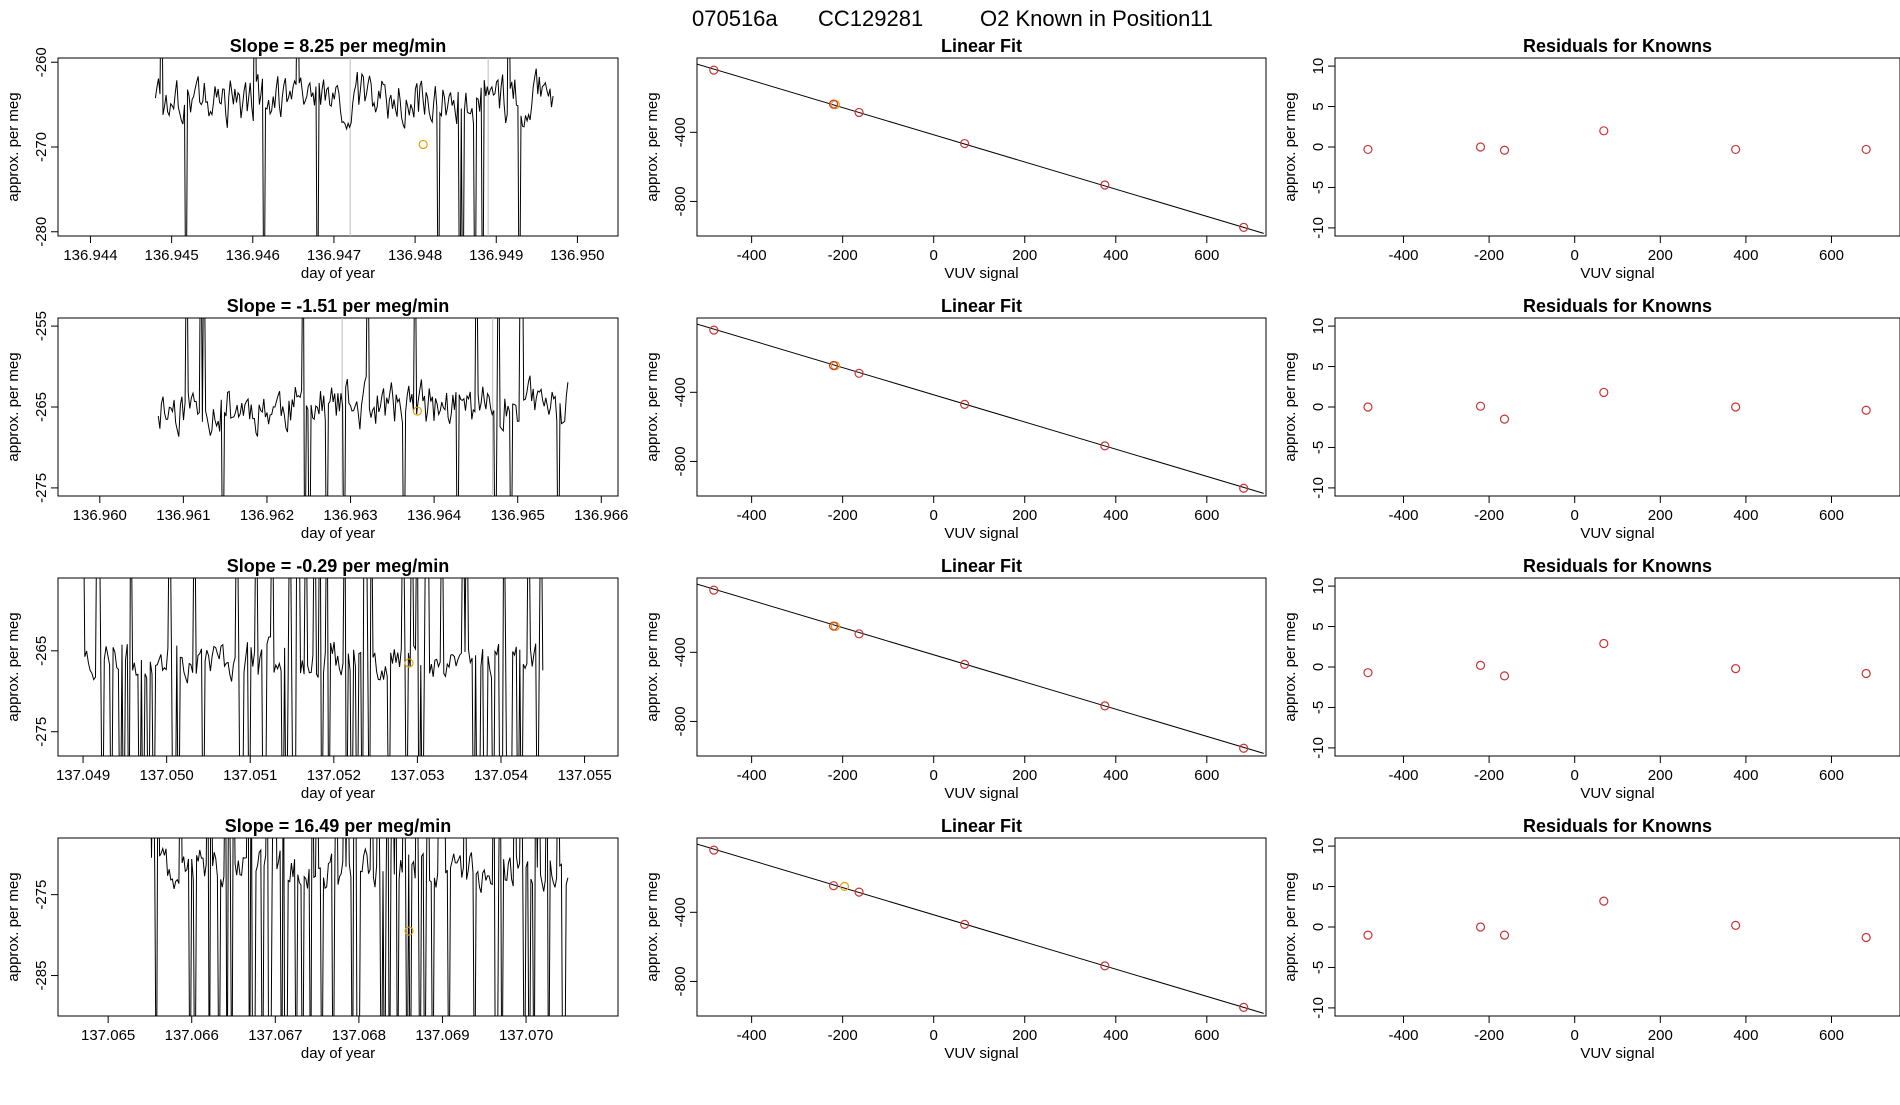 The height and width of the screenshot is (1105, 1900). Describe the element at coordinates (334, 775) in the screenshot. I see `x-tick-label: 137.052` at that location.